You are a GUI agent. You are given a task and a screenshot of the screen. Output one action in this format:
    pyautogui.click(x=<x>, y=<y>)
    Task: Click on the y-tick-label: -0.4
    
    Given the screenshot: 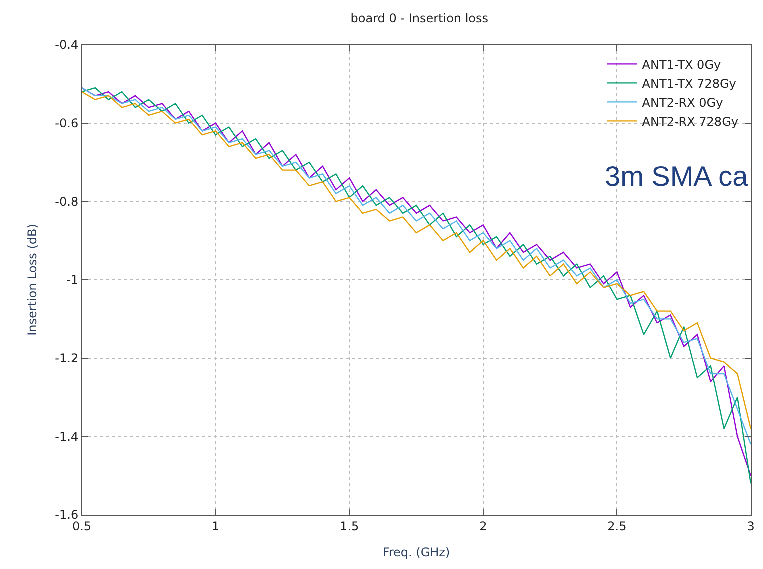 What is the action you would take?
    pyautogui.click(x=67, y=45)
    